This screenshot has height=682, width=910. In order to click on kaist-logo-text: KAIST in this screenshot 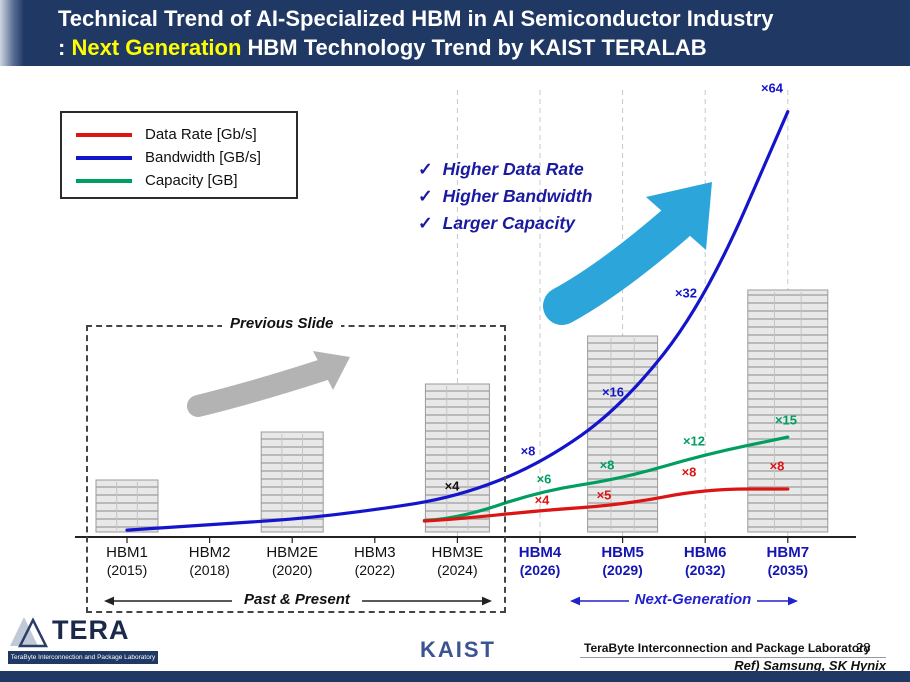, I will do `click(458, 649)`.